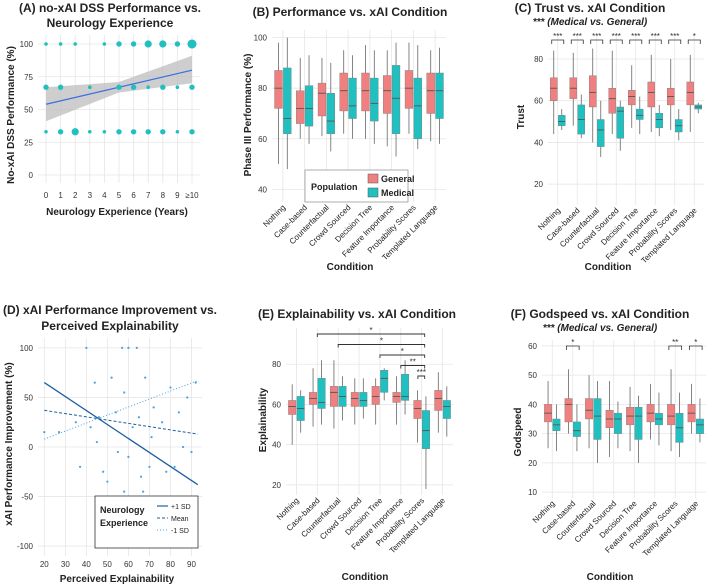 Image resolution: width=709 pixels, height=586 pixels. I want to click on panel-a-title: (A) no-xAI DSS Performance vs., so click(110, 8).